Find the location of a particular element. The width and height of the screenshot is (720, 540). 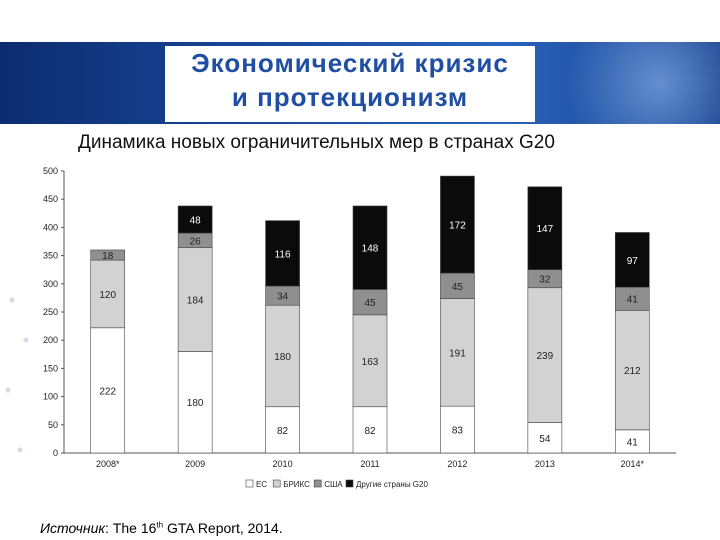

data-label: 48 is located at coordinates (196, 221).